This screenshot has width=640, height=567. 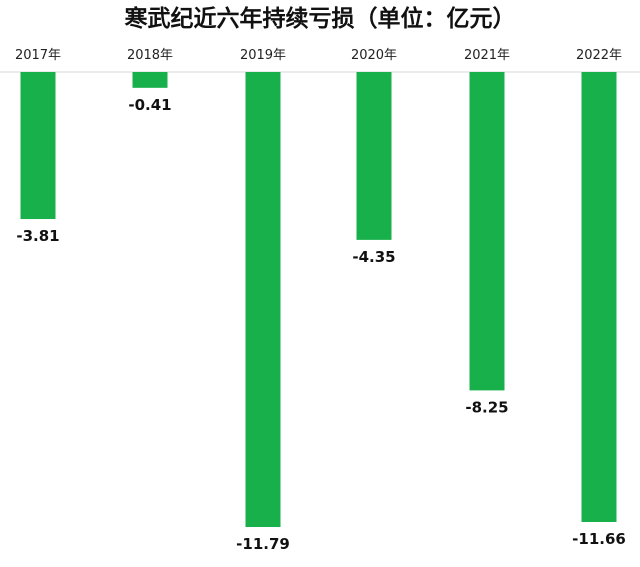 I want to click on data-label: -11.79, so click(x=263, y=544).